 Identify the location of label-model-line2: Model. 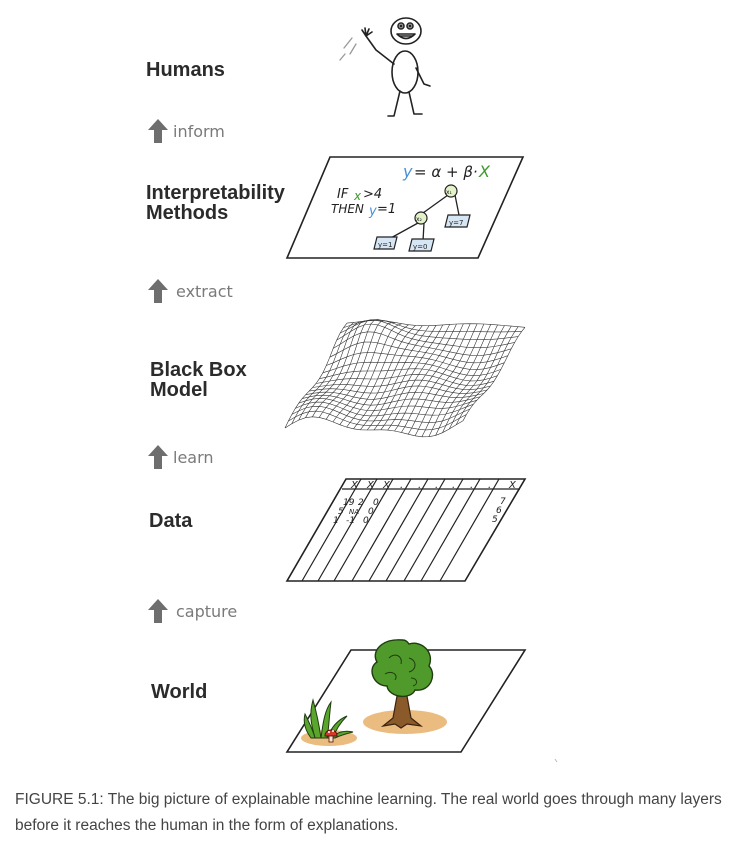
(179, 390).